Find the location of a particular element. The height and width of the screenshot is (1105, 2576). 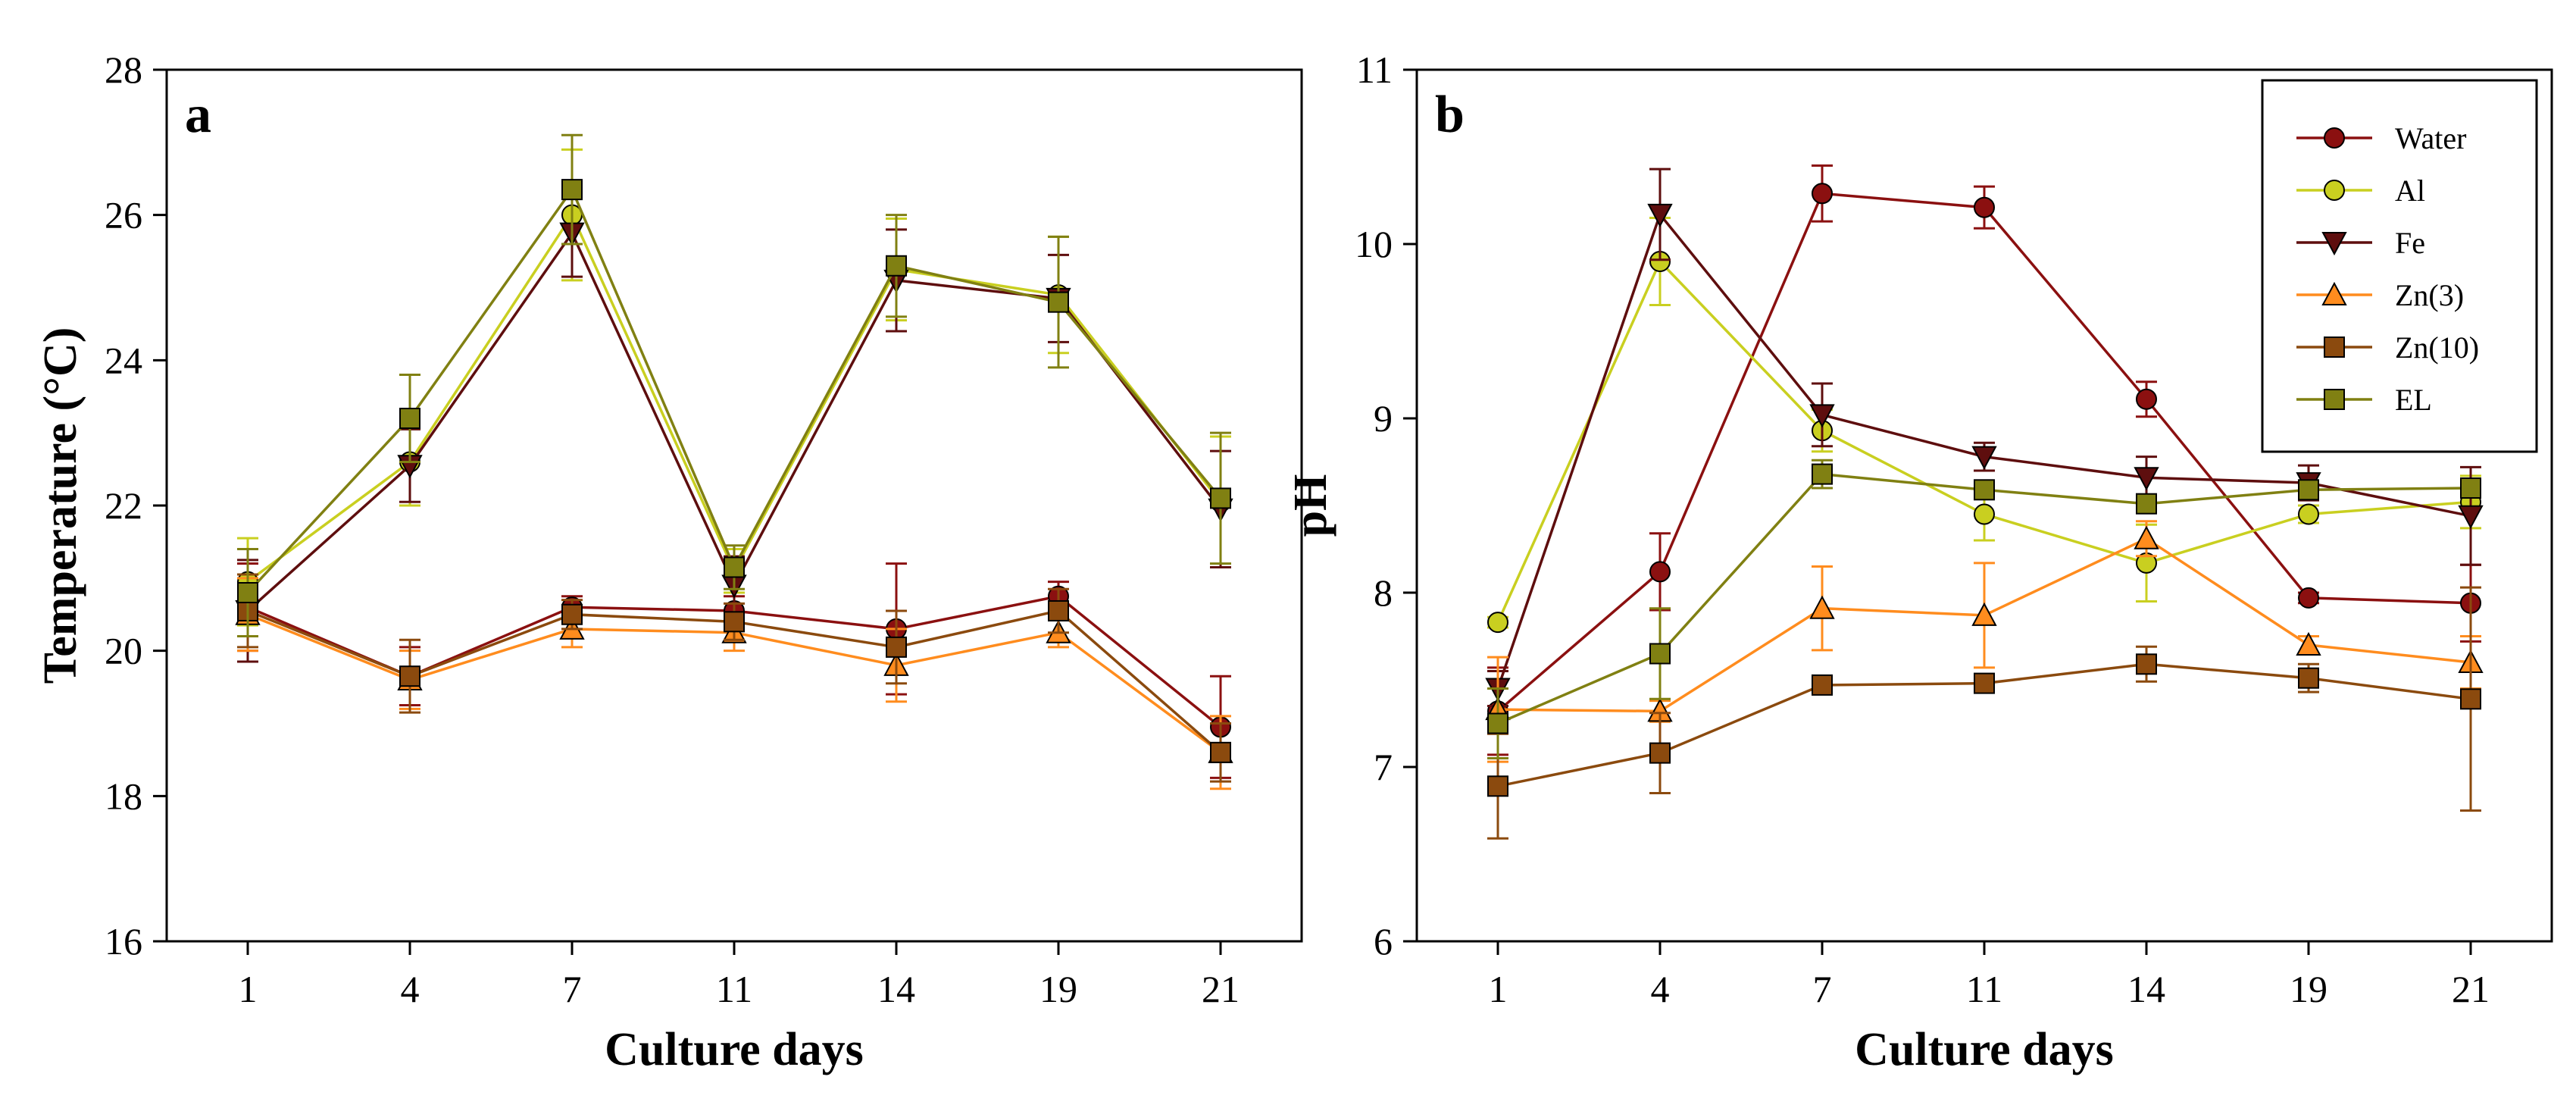

panel-b-letter: b is located at coordinates (1450, 115).